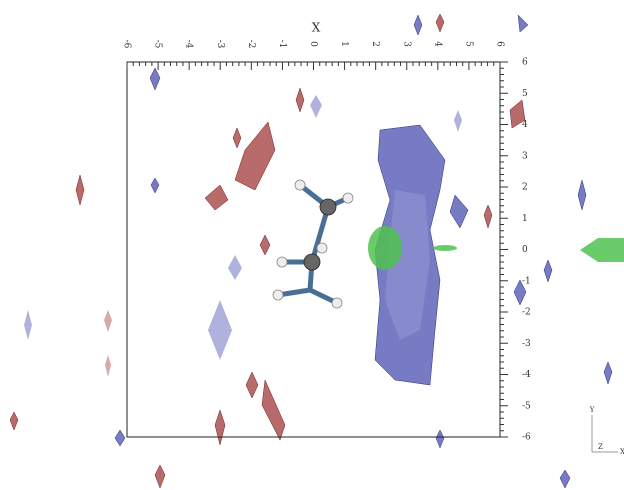 This screenshot has height=490, width=624. I want to click on y-tick-label: -4, so click(526, 375).